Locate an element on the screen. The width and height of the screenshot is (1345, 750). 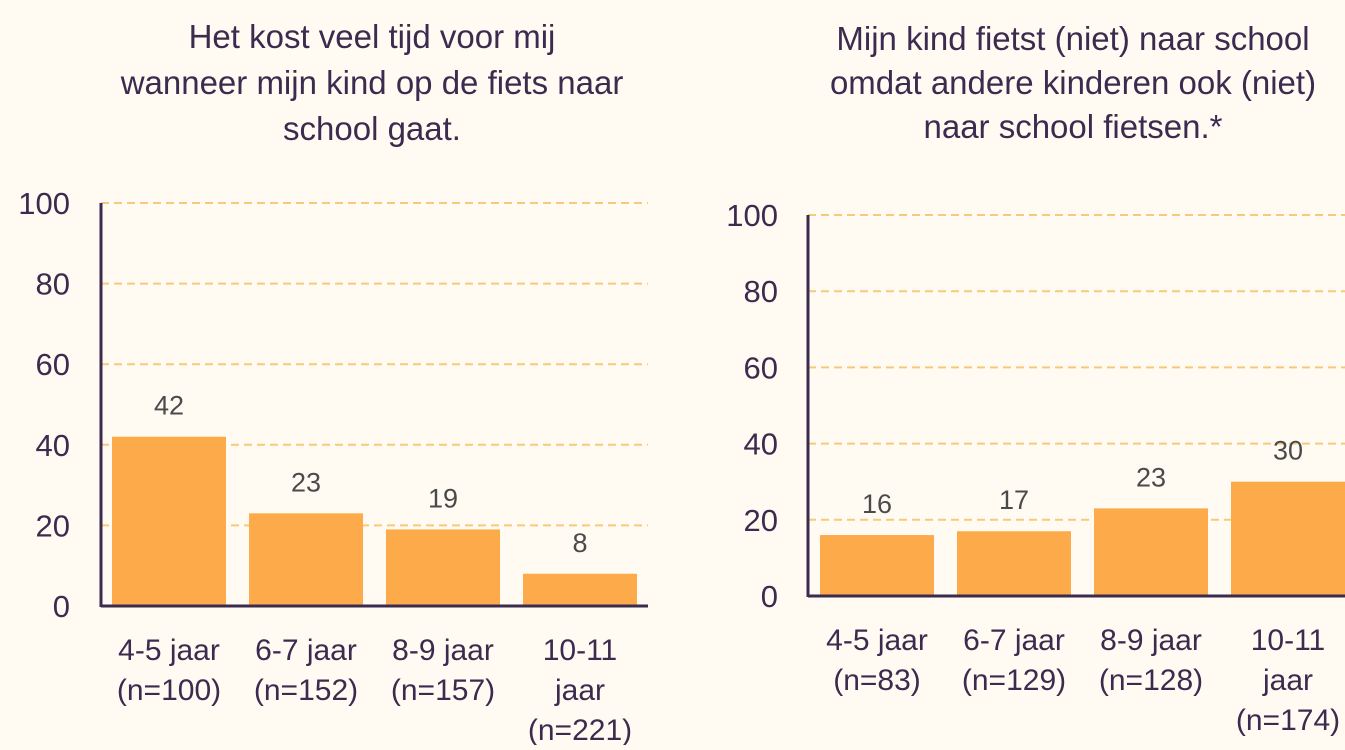
bar-value-label: 42 is located at coordinates (169, 406).